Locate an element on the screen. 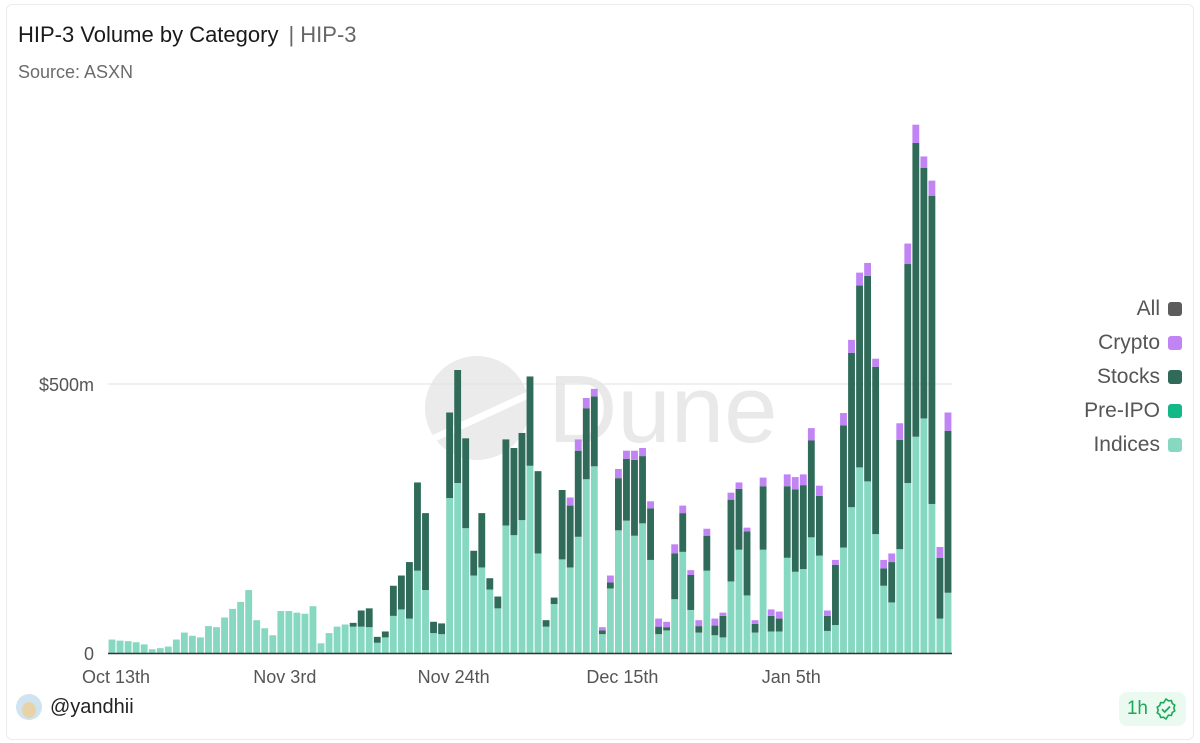  legend-item-crypto: Crypto is located at coordinates (1133, 343).